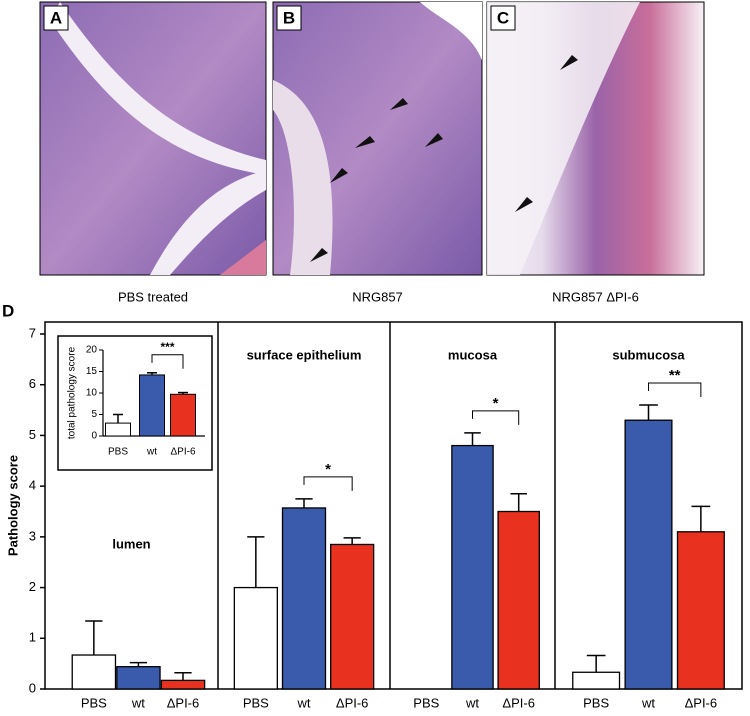  What do you see at coordinates (377, 138) in the screenshot?
I see `image-b` at bounding box center [377, 138].